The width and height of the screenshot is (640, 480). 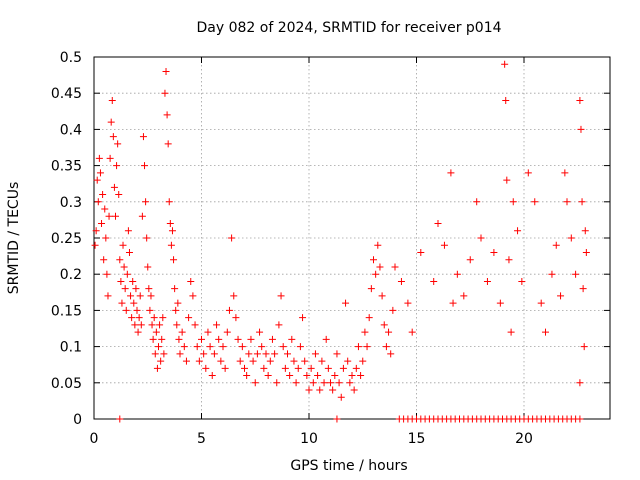 I want to click on y-tick-label: 0.25, so click(x=66, y=239).